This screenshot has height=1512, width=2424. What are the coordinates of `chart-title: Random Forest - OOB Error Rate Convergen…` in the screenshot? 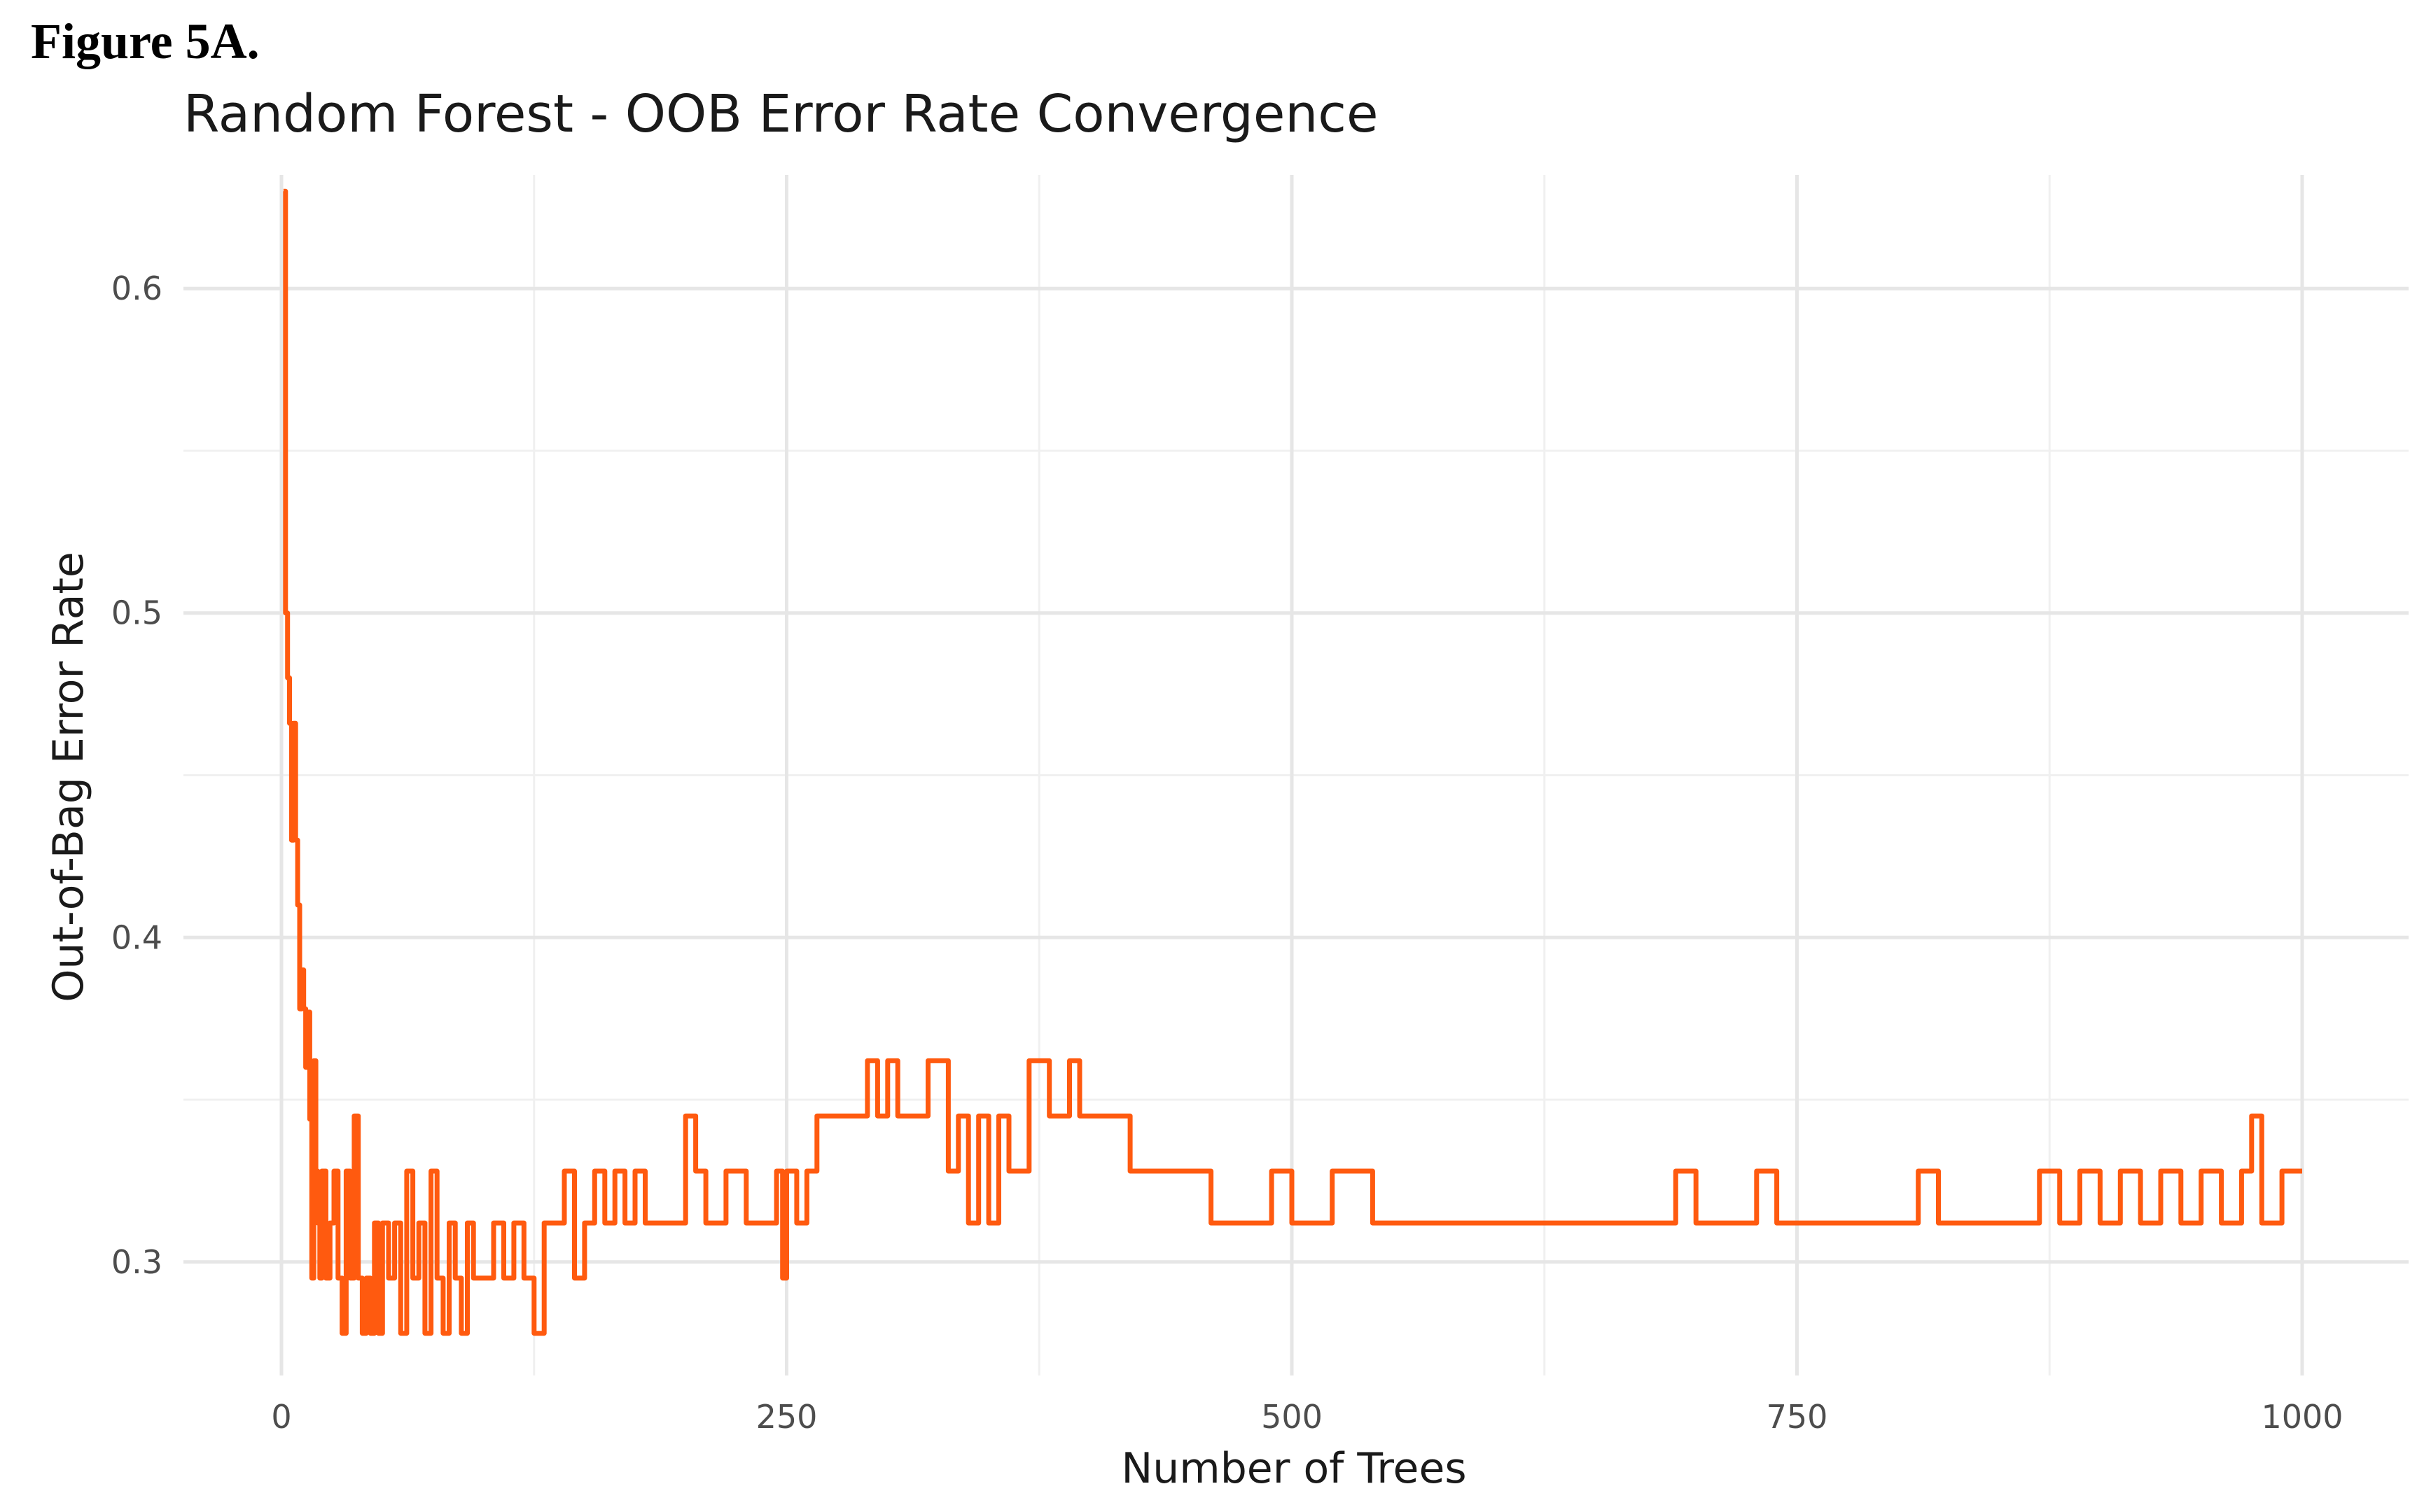 It's located at (781, 114).